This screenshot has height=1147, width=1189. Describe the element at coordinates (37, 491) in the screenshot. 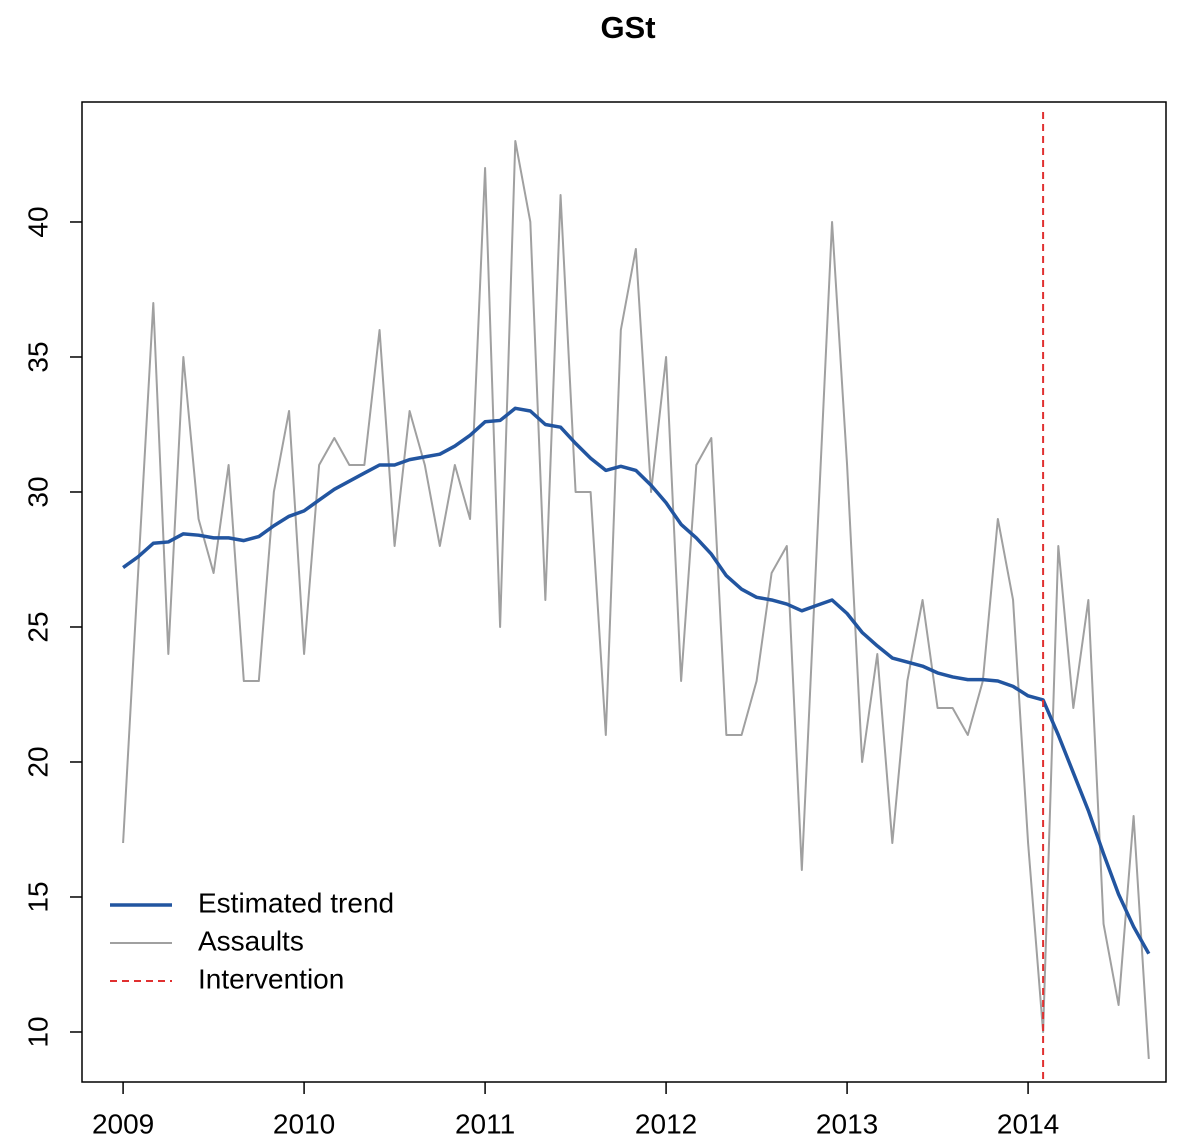

I see `y-tick-label: 30` at that location.